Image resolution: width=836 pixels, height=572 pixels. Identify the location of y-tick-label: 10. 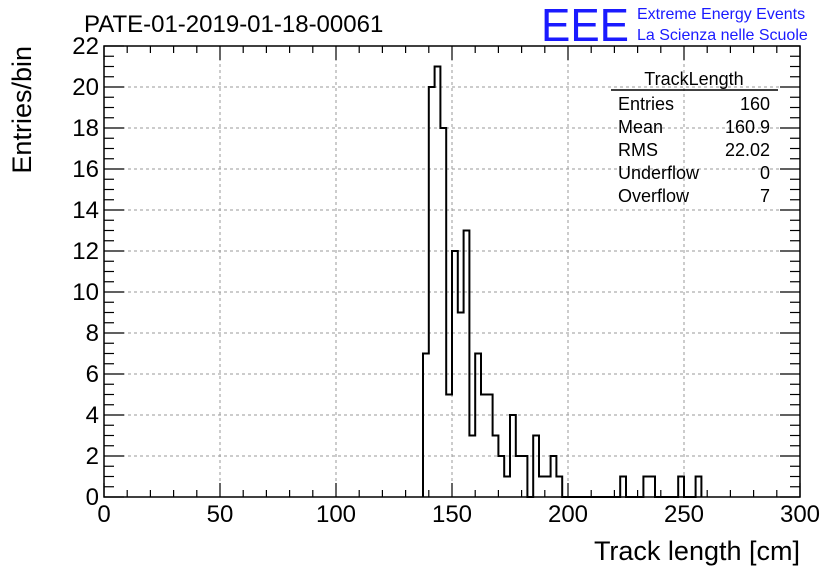
(85, 292).